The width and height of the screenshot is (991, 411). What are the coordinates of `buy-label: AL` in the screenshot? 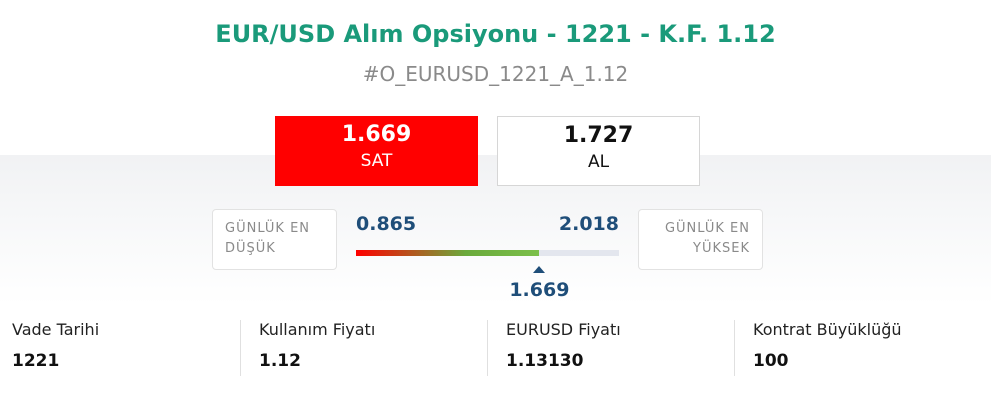 It's located at (598, 162).